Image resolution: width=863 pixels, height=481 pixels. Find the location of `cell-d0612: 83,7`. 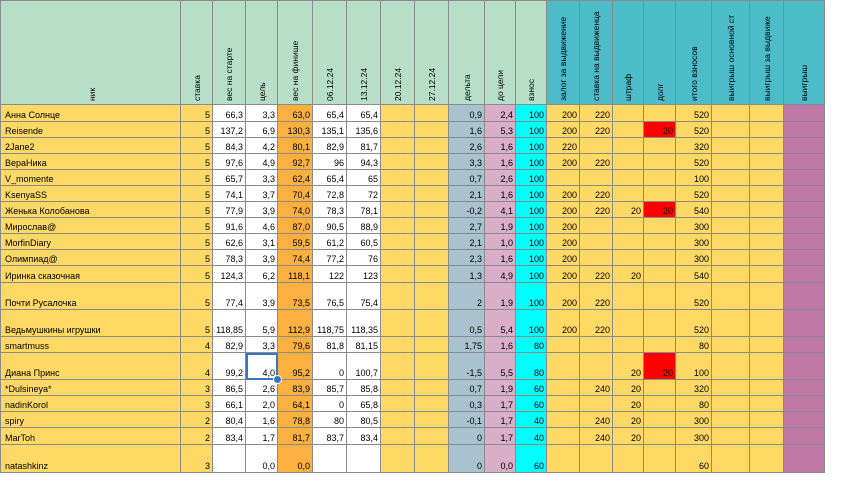

cell-d0612: 83,7 is located at coordinates (329, 436).